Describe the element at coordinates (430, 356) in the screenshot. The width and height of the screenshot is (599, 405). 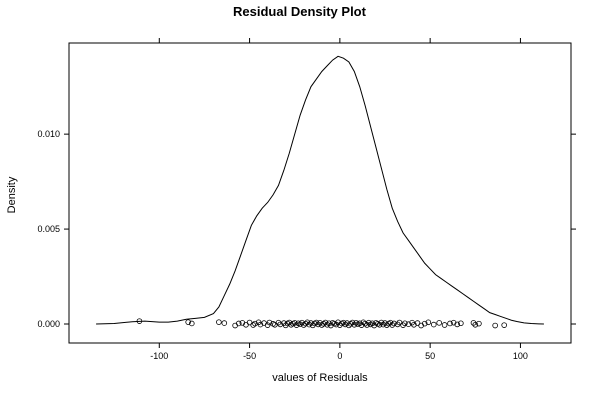
I see `x-tick-label: 50` at that location.